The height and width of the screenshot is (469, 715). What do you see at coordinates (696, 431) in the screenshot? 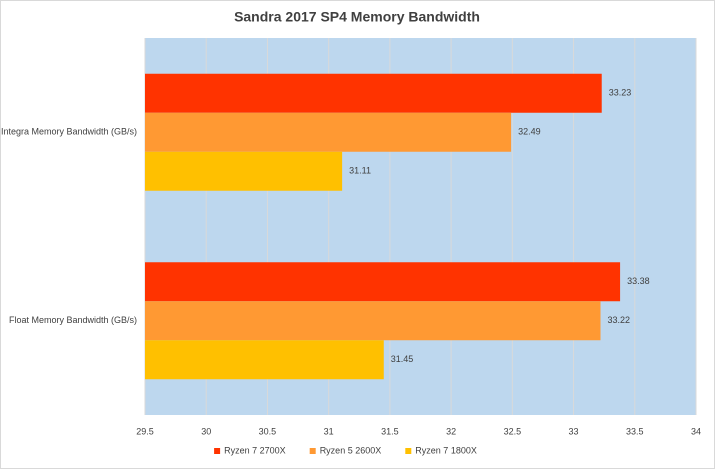
I see `x-tick-label: 34` at bounding box center [696, 431].